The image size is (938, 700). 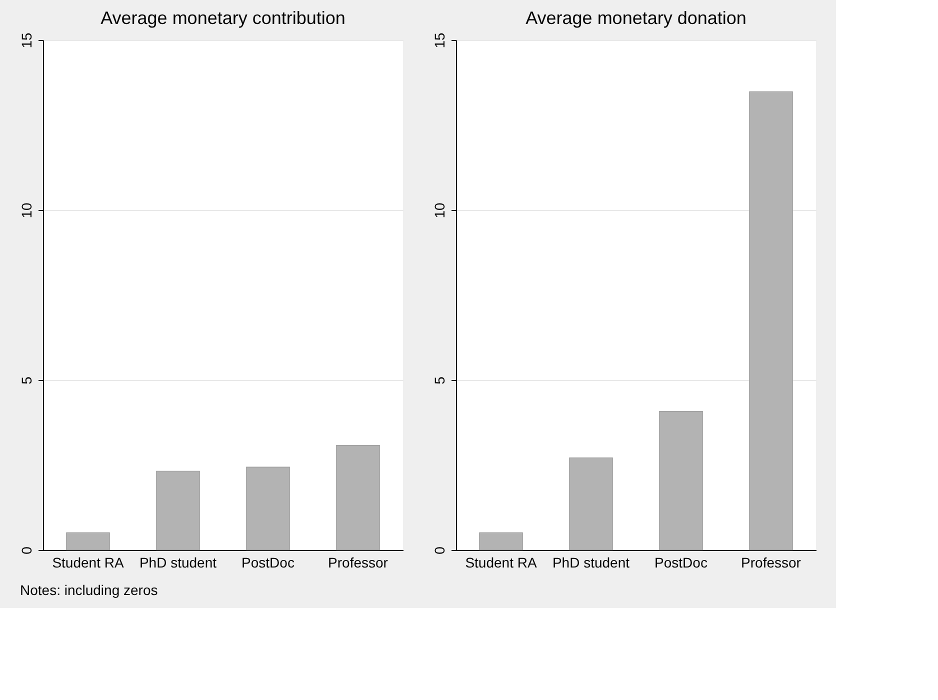 I want to click on chart-title: Average monetary donation, so click(x=636, y=18).